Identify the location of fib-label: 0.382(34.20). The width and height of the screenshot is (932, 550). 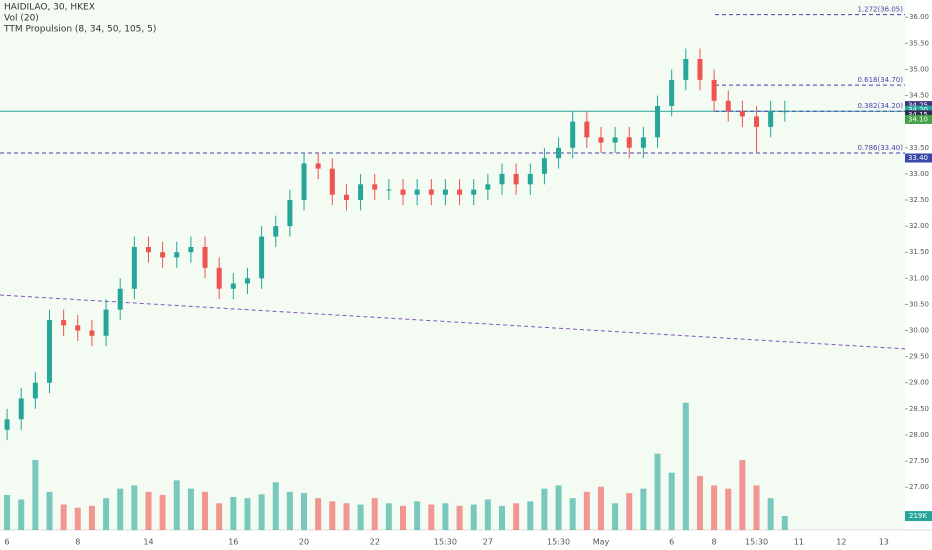
(880, 106).